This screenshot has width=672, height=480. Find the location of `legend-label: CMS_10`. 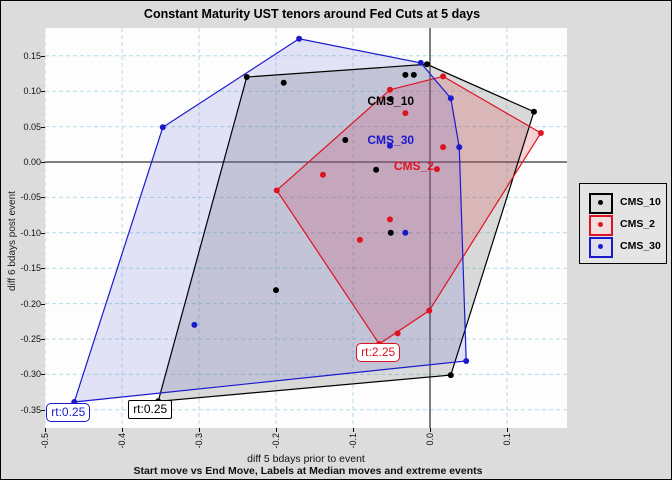

legend-label: CMS_10 is located at coordinates (640, 202).